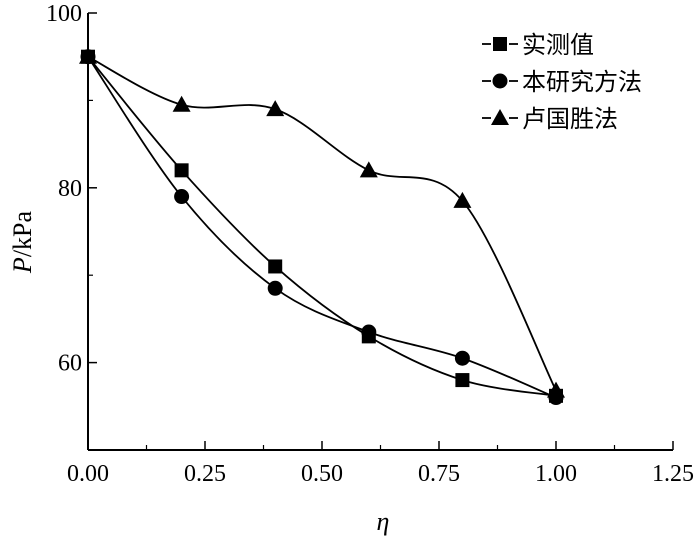 Image resolution: width=696 pixels, height=536 pixels. What do you see at coordinates (582, 82) in the screenshot?
I see `legend-label: 本研究方法` at bounding box center [582, 82].